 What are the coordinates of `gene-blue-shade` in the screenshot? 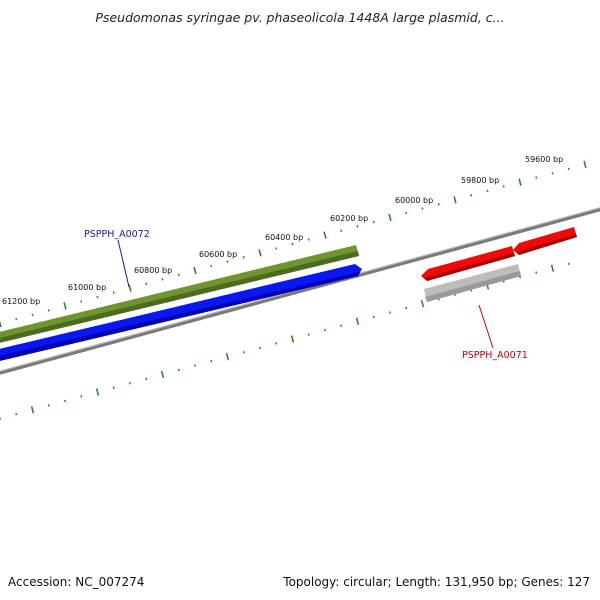 It's located at (180, 316).